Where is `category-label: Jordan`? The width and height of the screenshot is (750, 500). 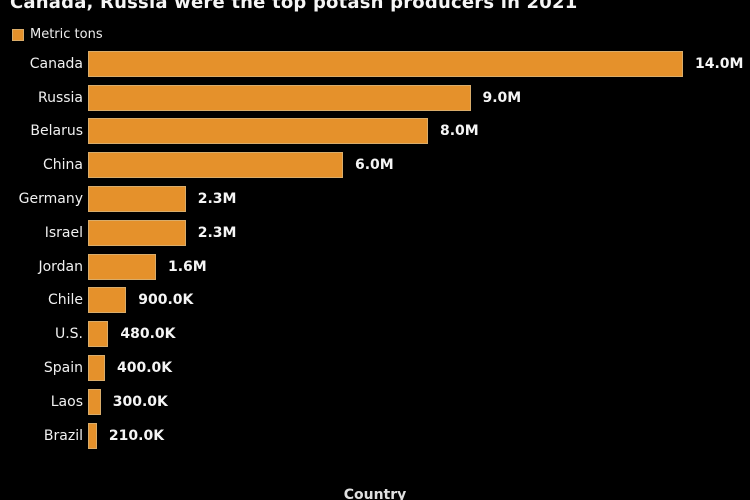
category-label: Jordan is located at coordinates (60, 266).